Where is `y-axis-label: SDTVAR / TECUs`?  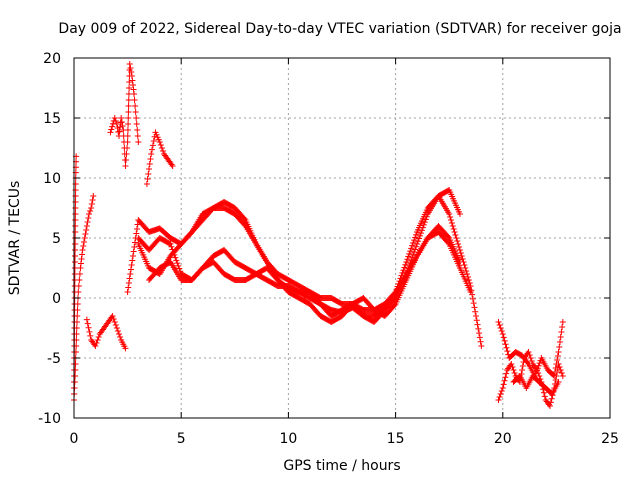 y-axis-label: SDTVAR / TECUs is located at coordinates (15, 238).